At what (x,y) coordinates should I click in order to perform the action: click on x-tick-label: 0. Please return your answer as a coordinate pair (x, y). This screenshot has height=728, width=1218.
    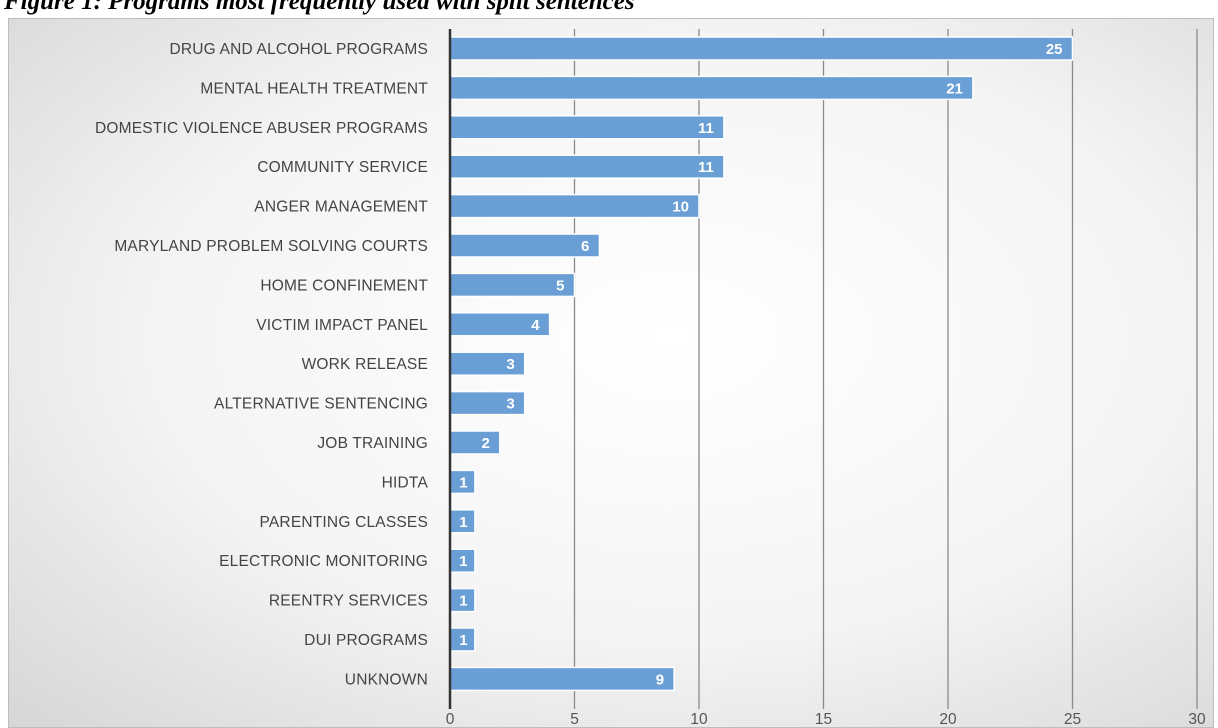
    Looking at the image, I should click on (450, 719).